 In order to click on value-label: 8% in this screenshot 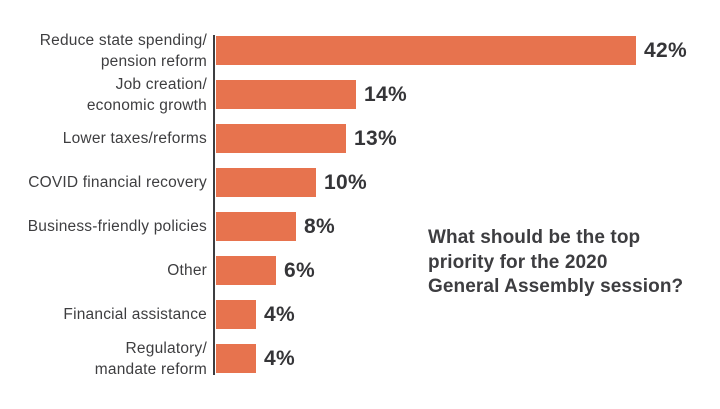, I will do `click(319, 226)`.